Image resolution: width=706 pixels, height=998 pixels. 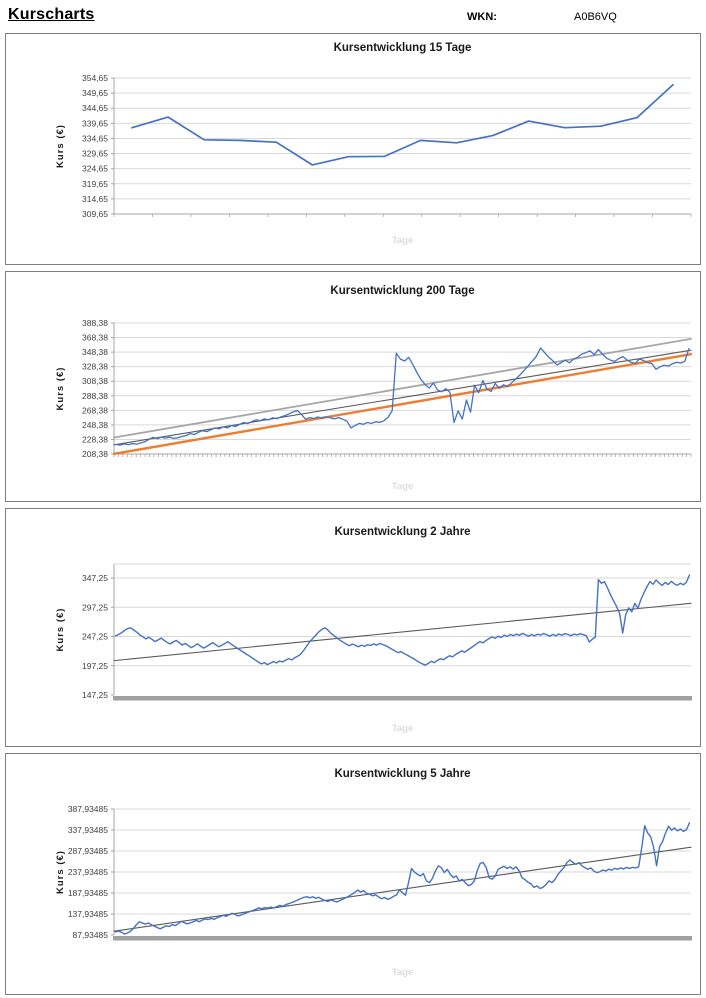 What do you see at coordinates (95, 199) in the screenshot?
I see `y-axis-label: 314,65` at bounding box center [95, 199].